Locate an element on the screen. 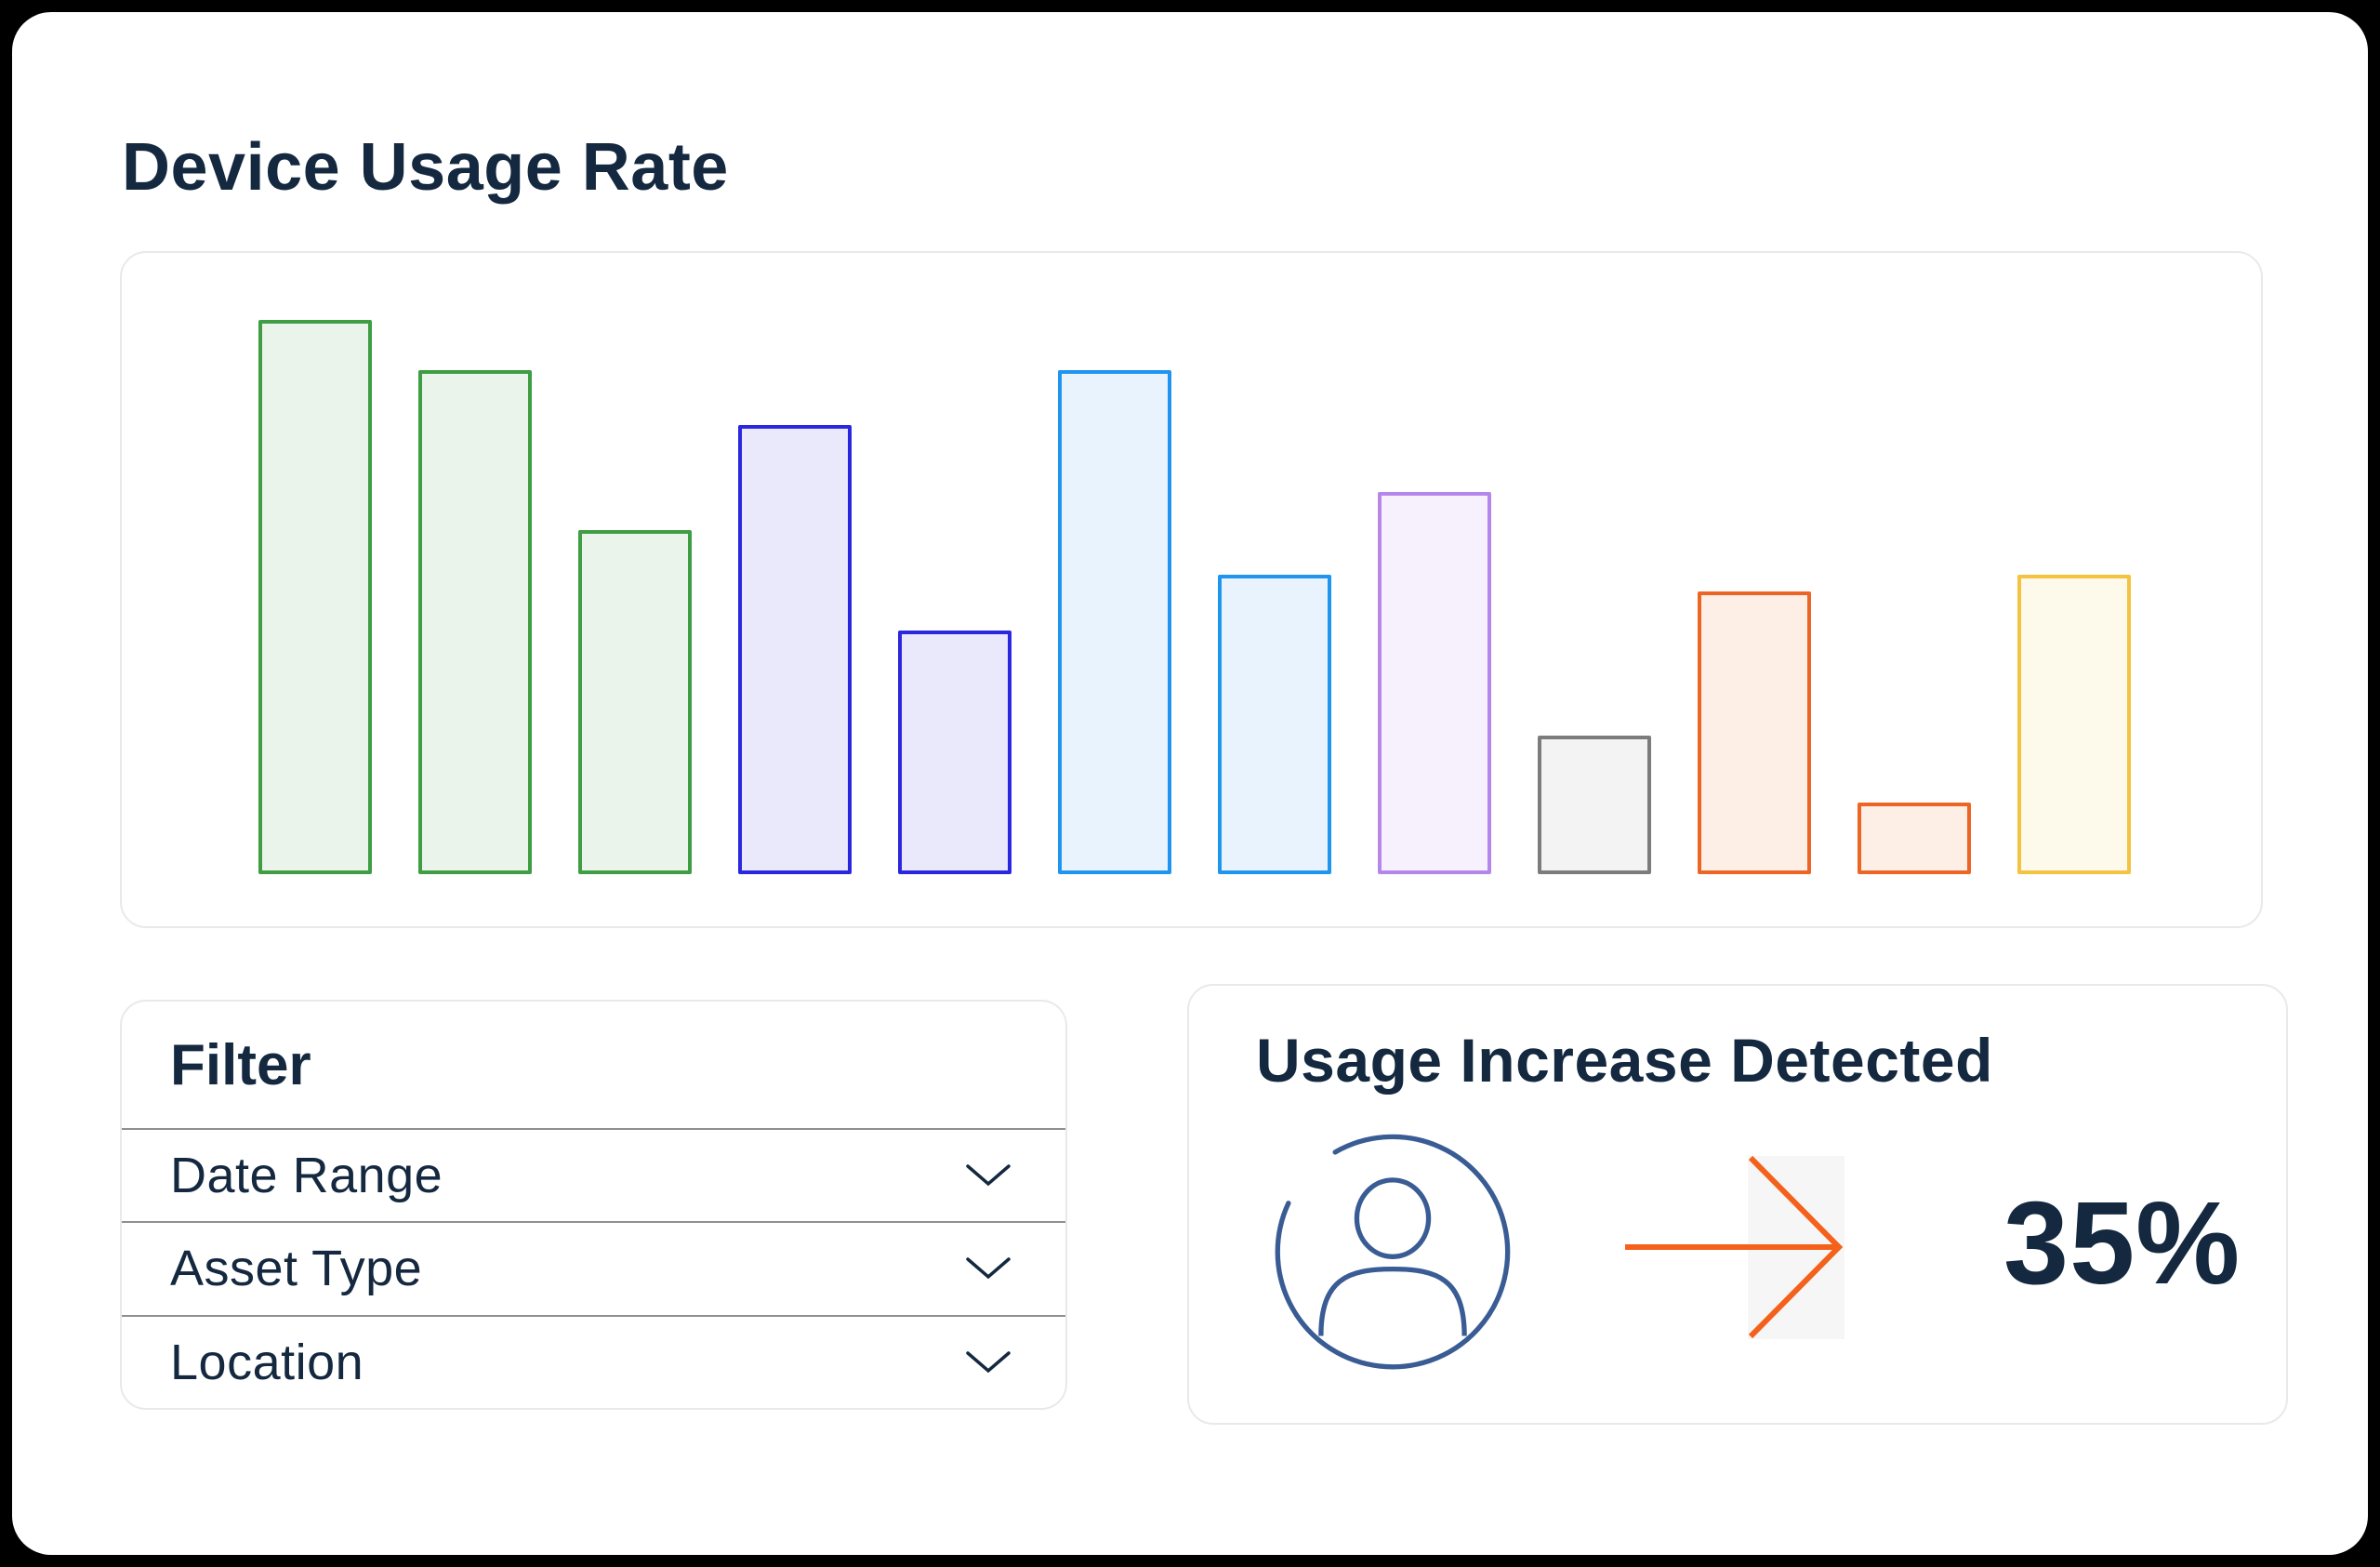 This screenshot has width=2380, height=1567. filter-panel: Filter Date Range Asset Type Location is located at coordinates (593, 1205).